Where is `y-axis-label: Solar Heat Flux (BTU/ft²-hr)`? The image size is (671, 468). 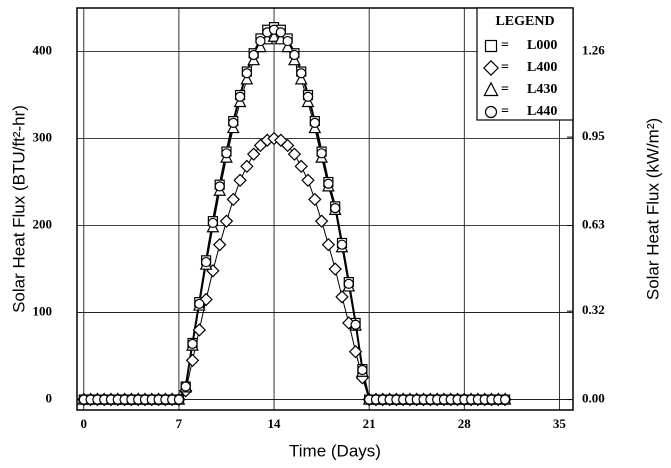 y-axis-label: Solar Heat Flux (BTU/ft²-hr) is located at coordinates (18, 209).